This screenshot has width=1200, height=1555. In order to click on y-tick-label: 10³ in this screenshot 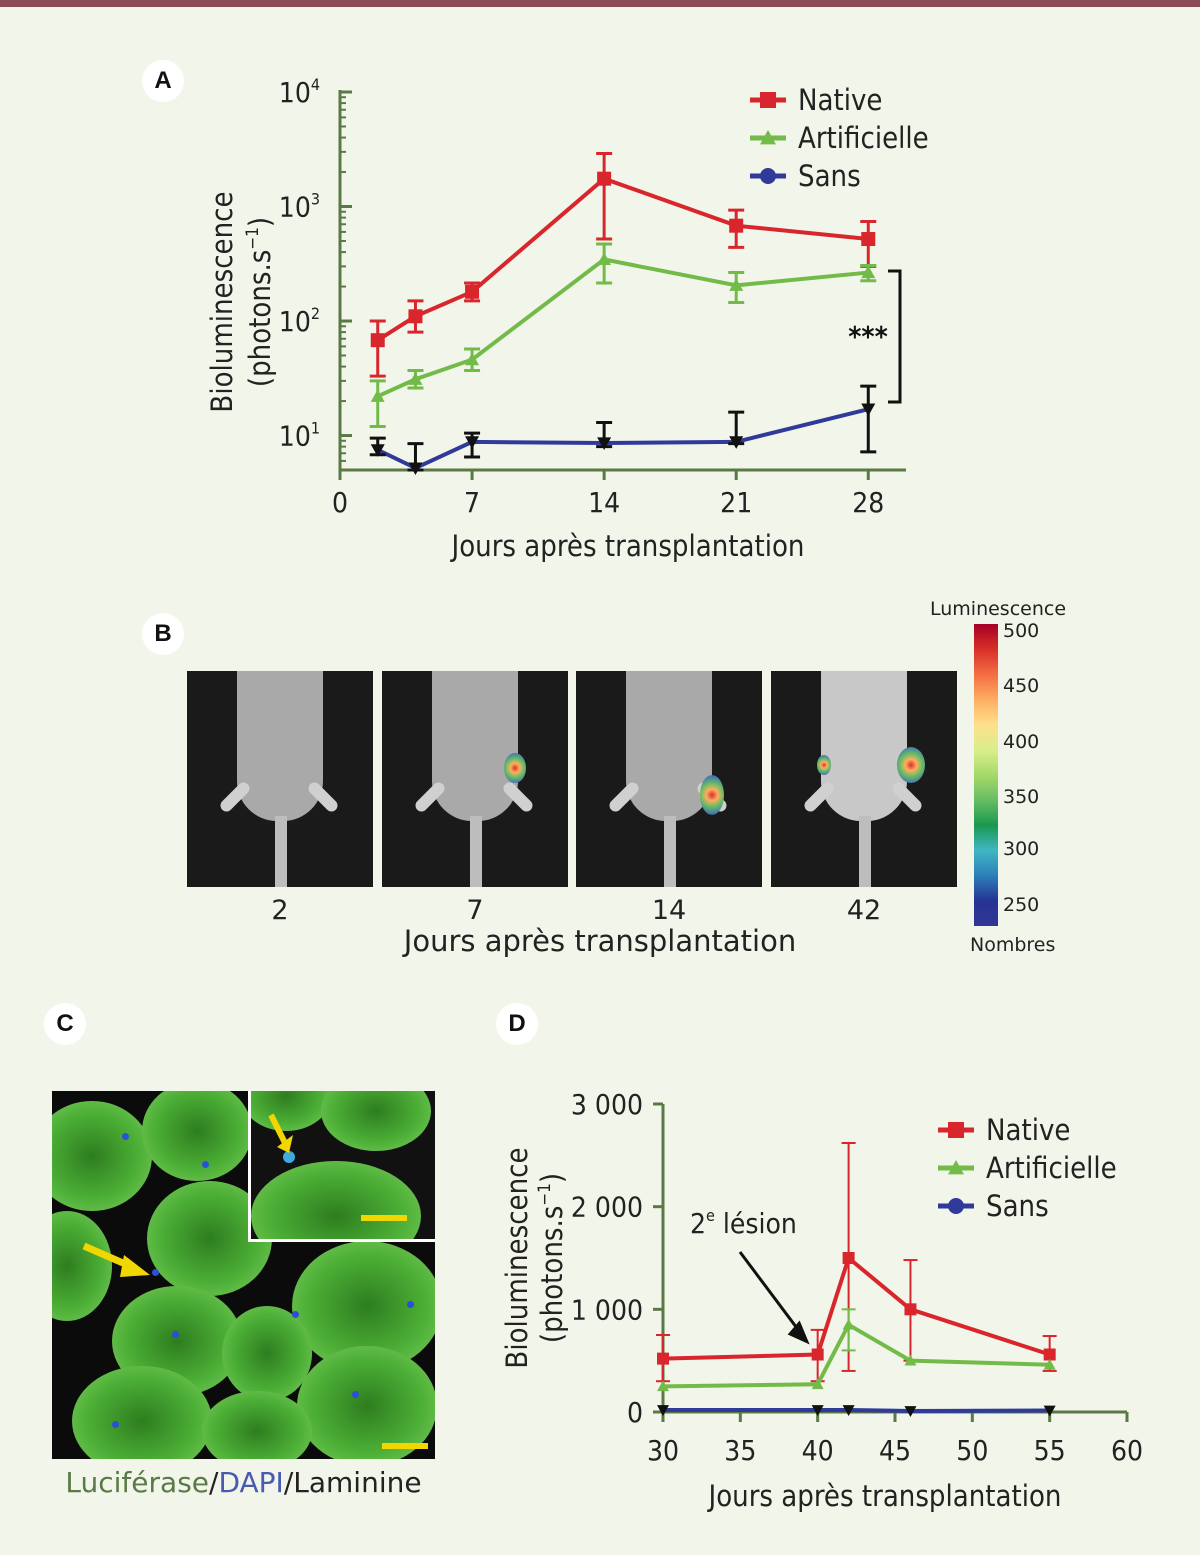, I will do `click(299, 207)`.